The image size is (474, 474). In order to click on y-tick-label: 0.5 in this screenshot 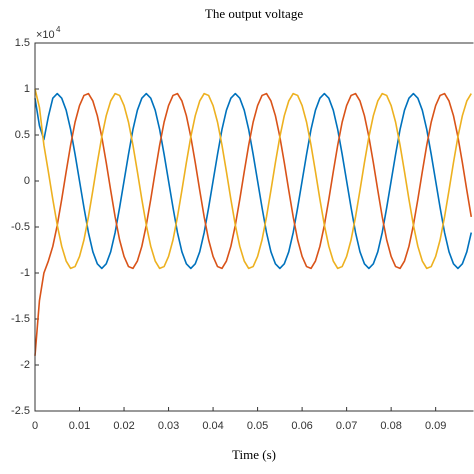, I will do `click(22, 135)`.